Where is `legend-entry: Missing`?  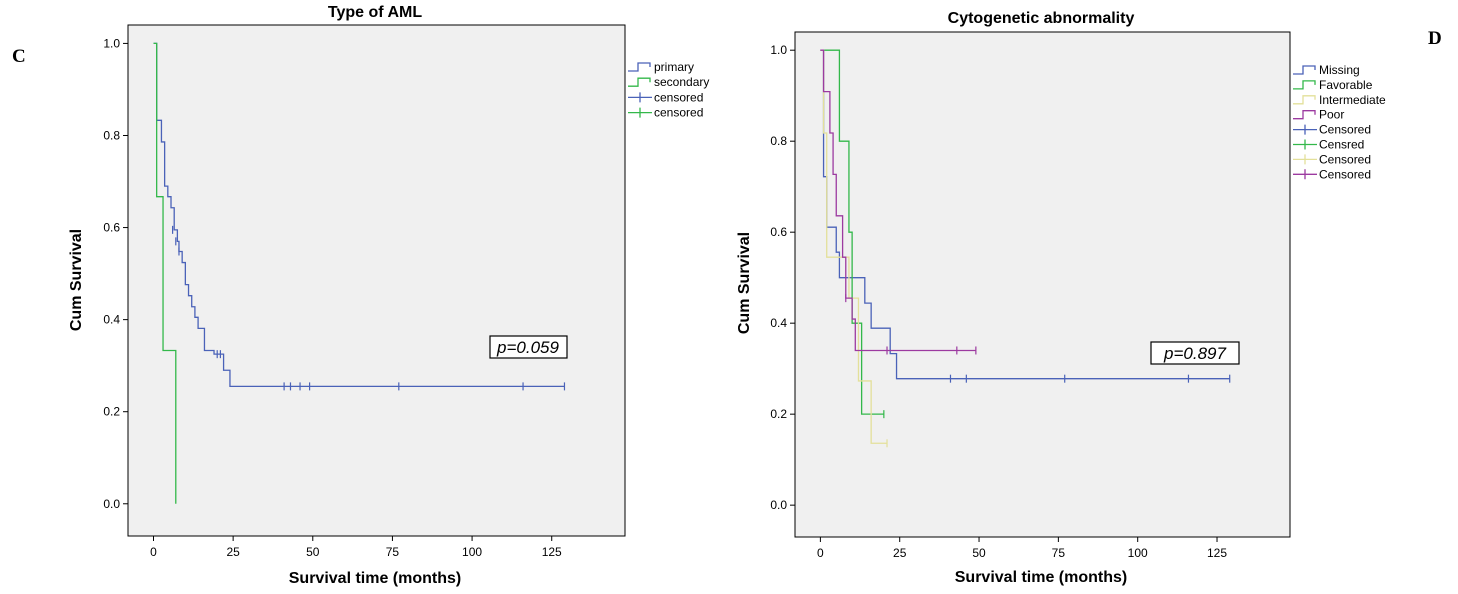
legend-entry: Missing is located at coordinates (1326, 70).